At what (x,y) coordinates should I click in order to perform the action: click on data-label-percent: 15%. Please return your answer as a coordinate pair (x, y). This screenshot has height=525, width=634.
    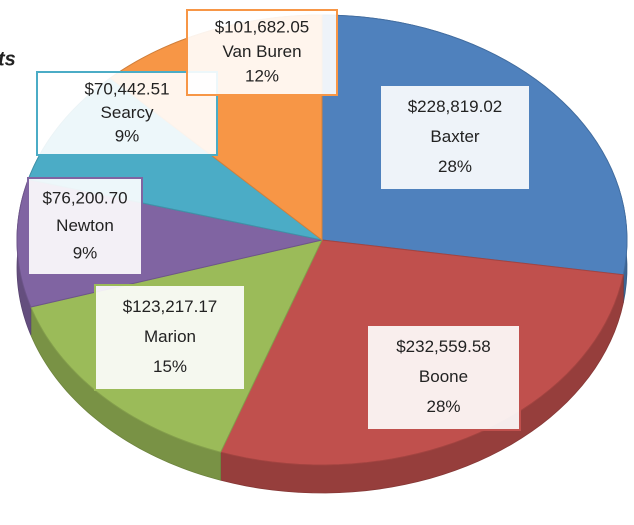
    Looking at the image, I should click on (170, 366).